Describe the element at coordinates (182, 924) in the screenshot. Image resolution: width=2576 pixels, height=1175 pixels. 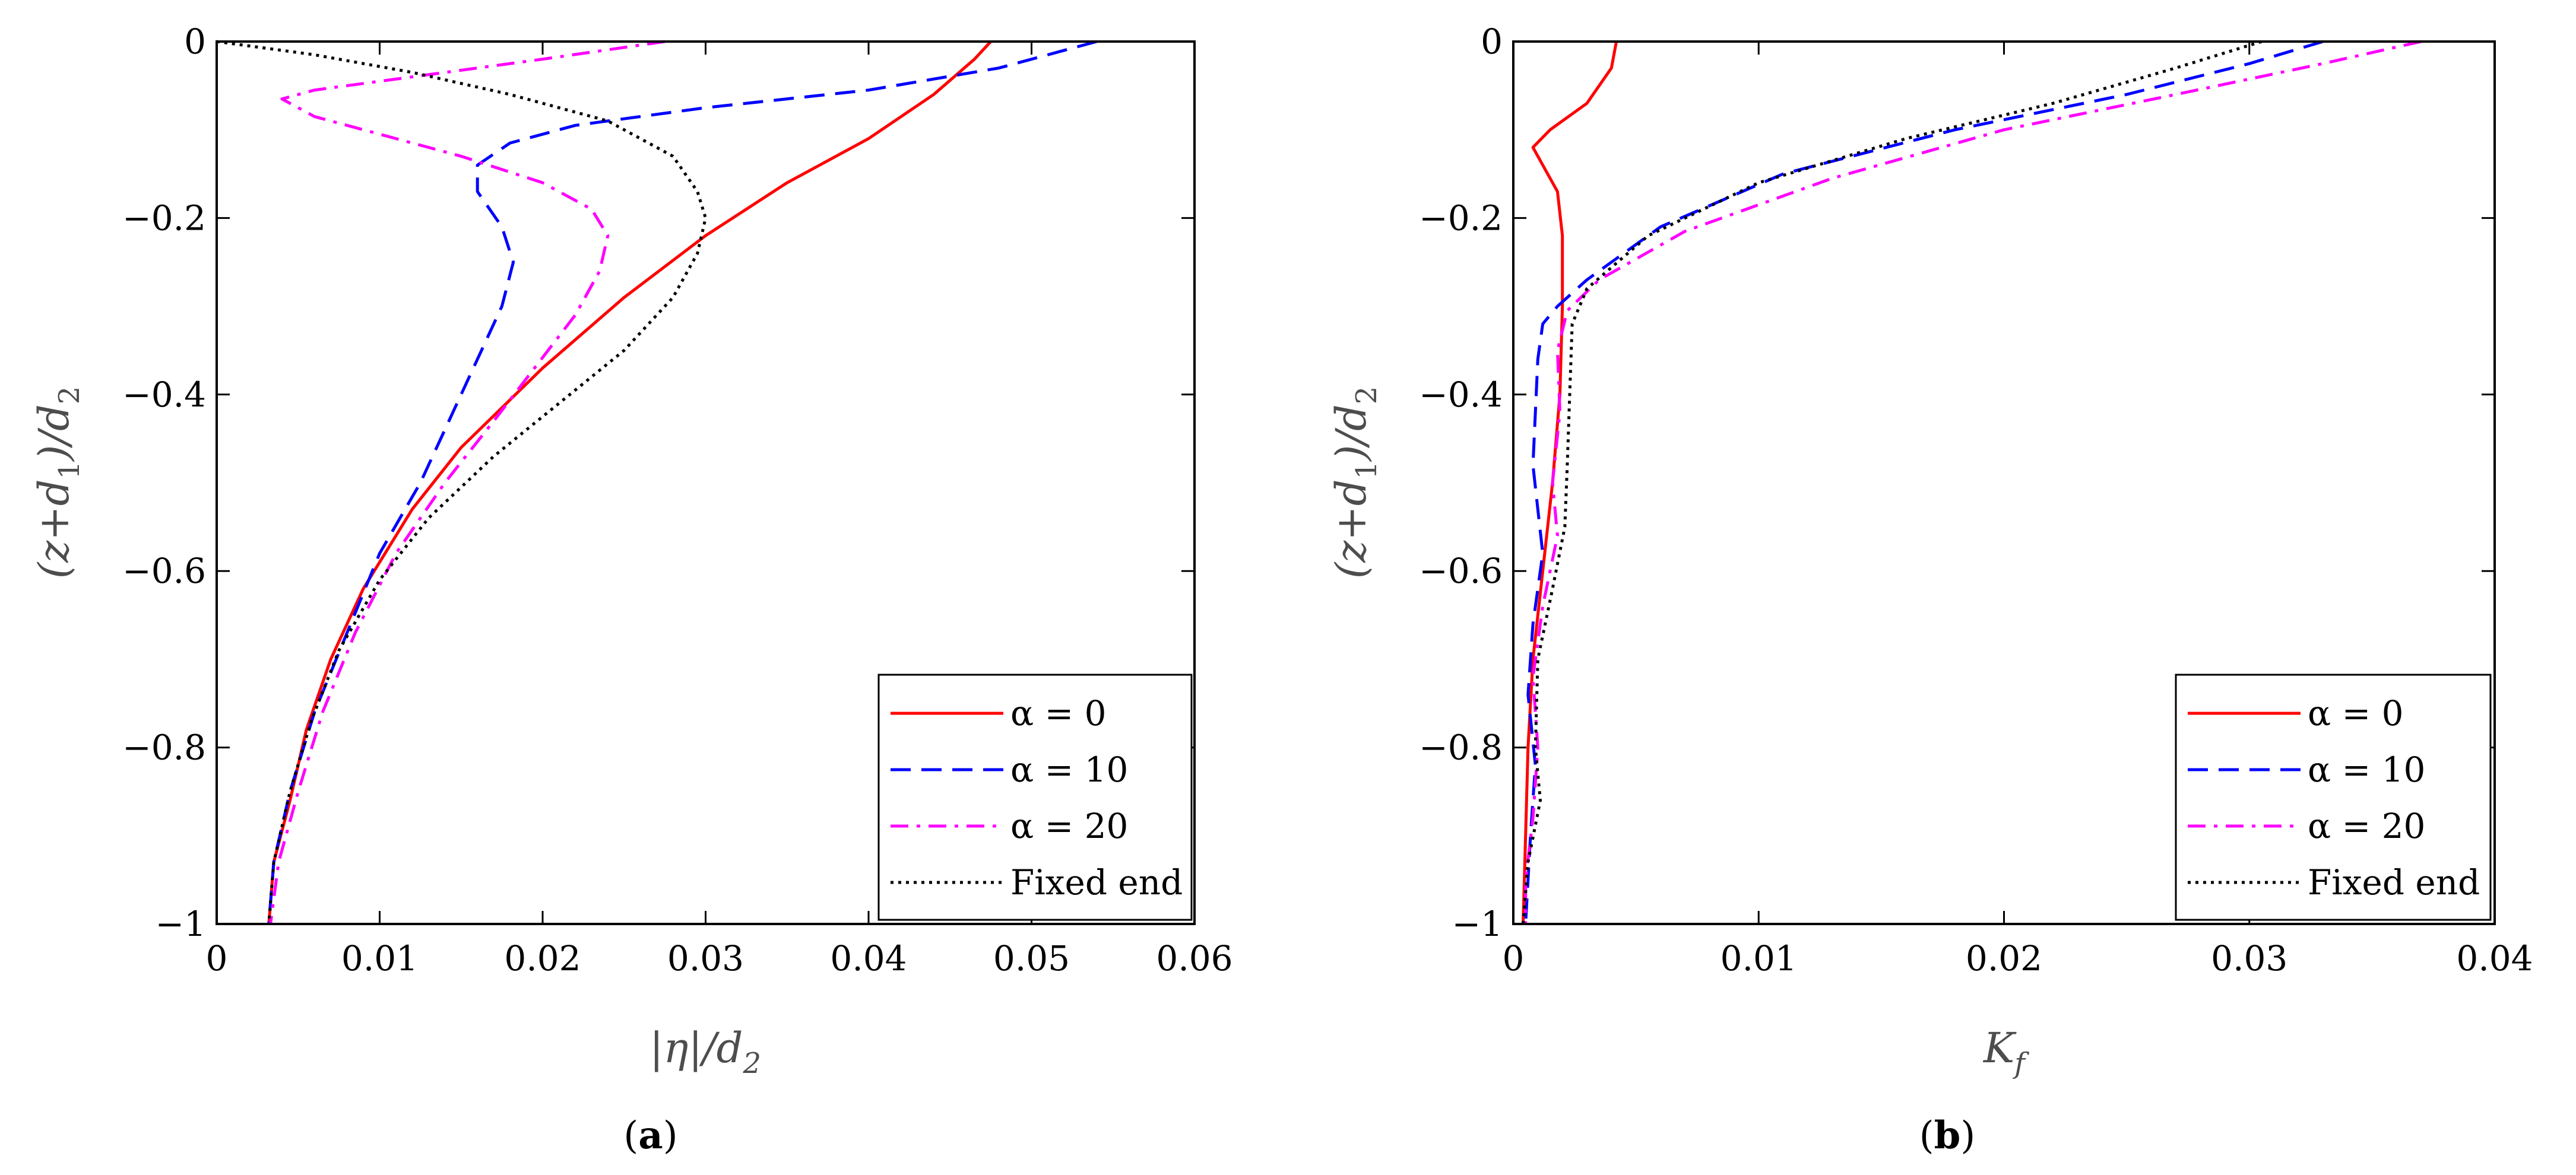
I see `y-tick-label-a: −1` at that location.